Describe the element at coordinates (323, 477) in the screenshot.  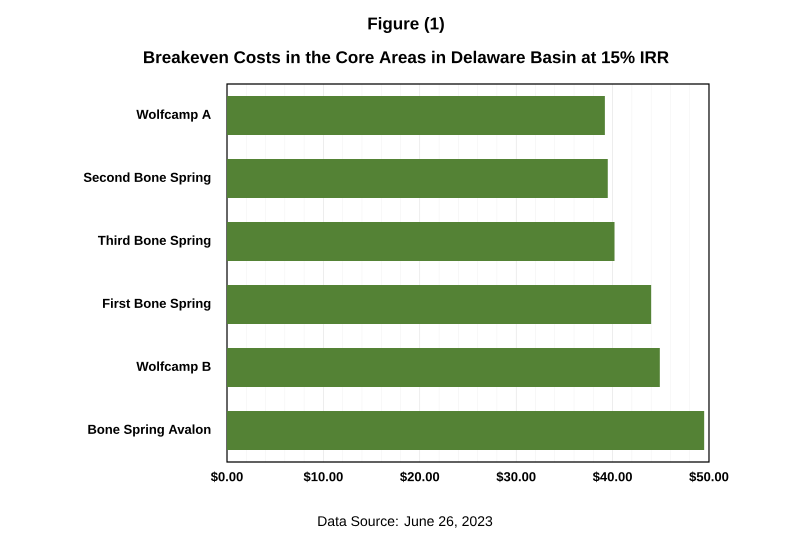
I see `x-tick-label: $10.00` at that location.